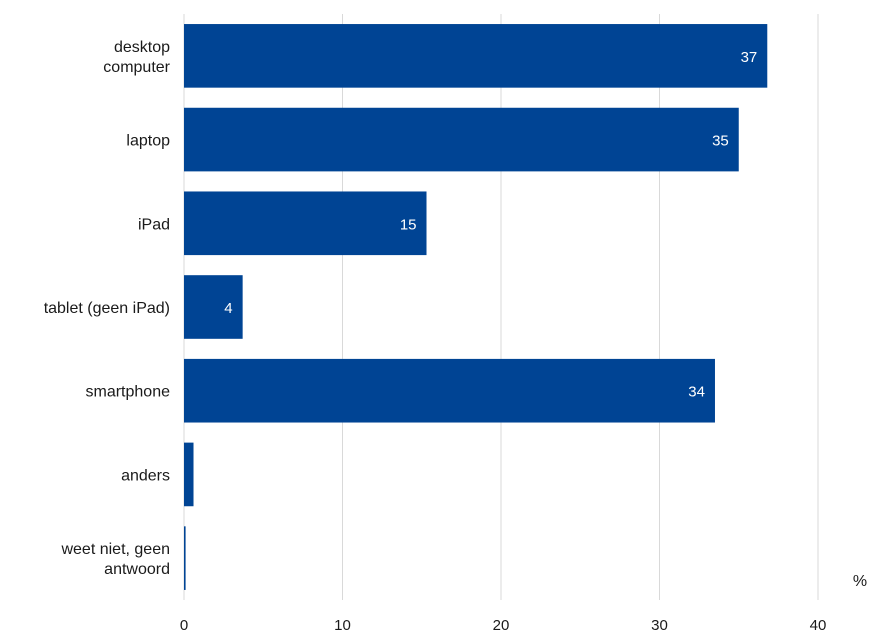 This screenshot has width=872, height=634. What do you see at coordinates (696, 392) in the screenshot?
I see `bar-value-label: 34` at bounding box center [696, 392].